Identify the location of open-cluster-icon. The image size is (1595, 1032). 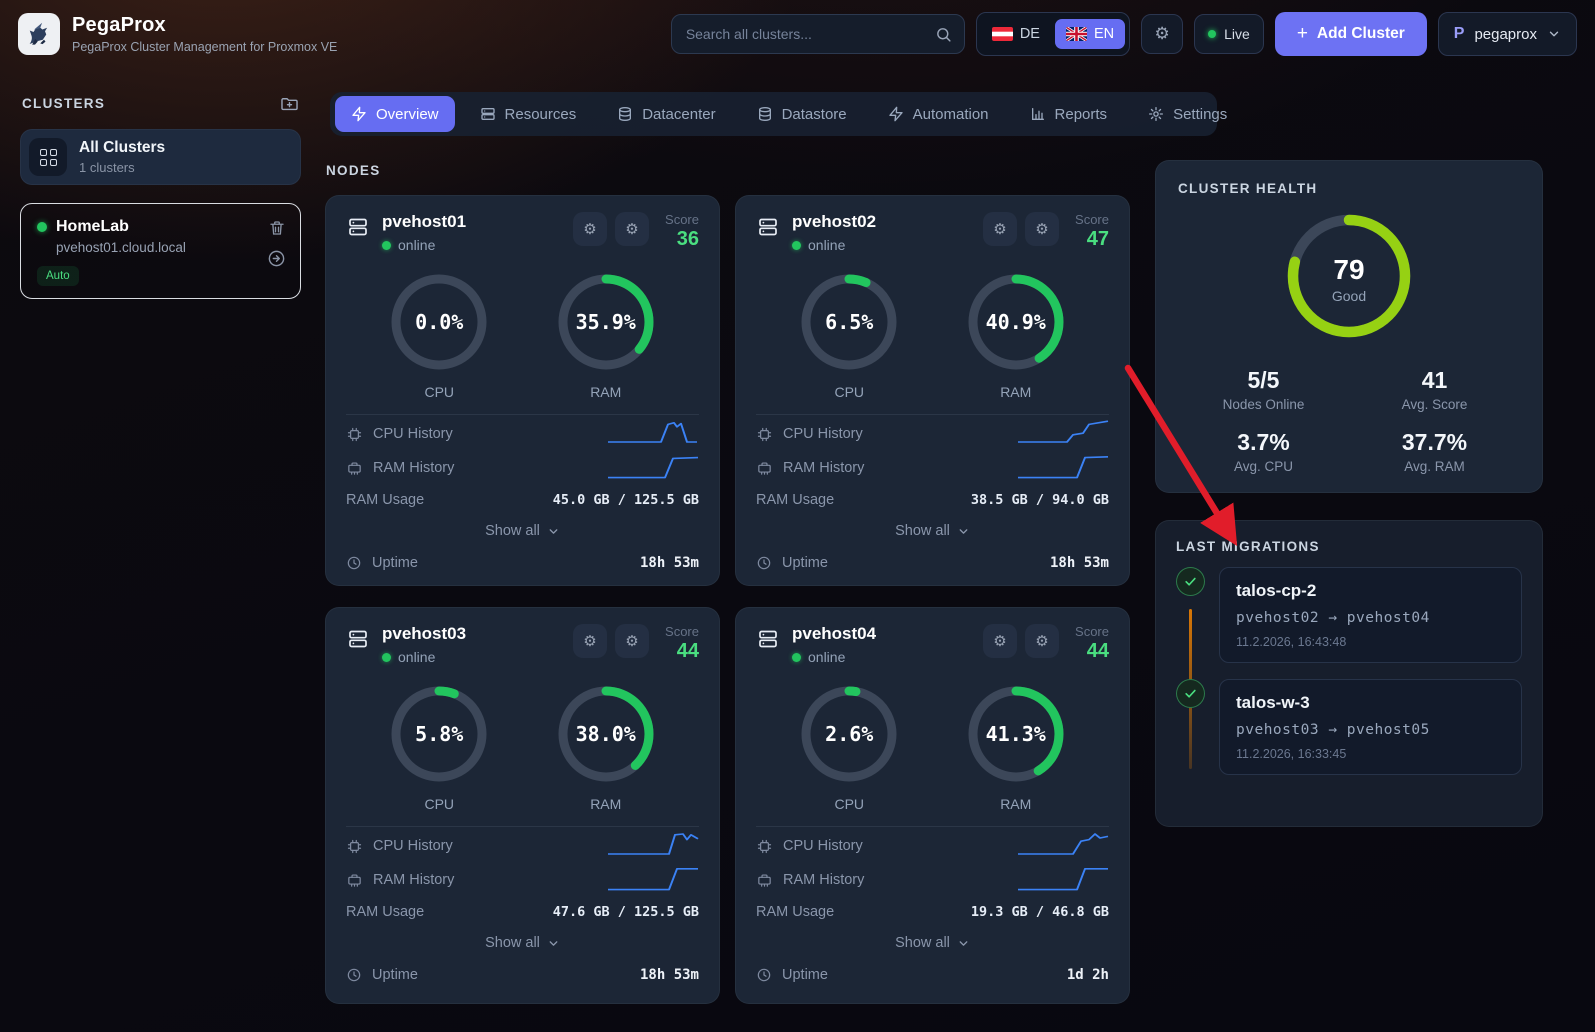
(276, 258).